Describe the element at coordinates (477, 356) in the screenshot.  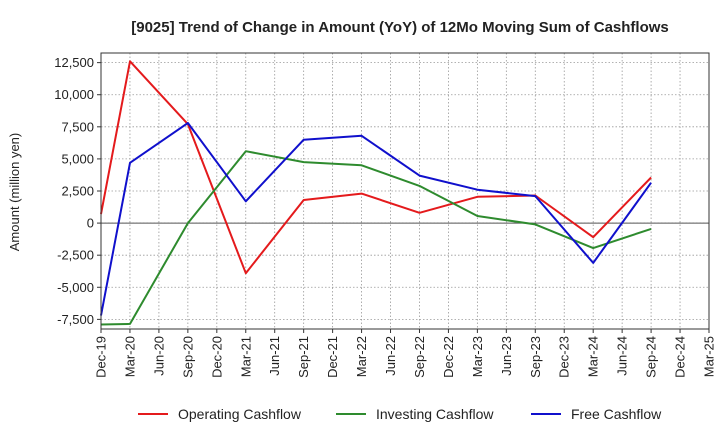
I see `x-tick-label: Mar-23` at that location.